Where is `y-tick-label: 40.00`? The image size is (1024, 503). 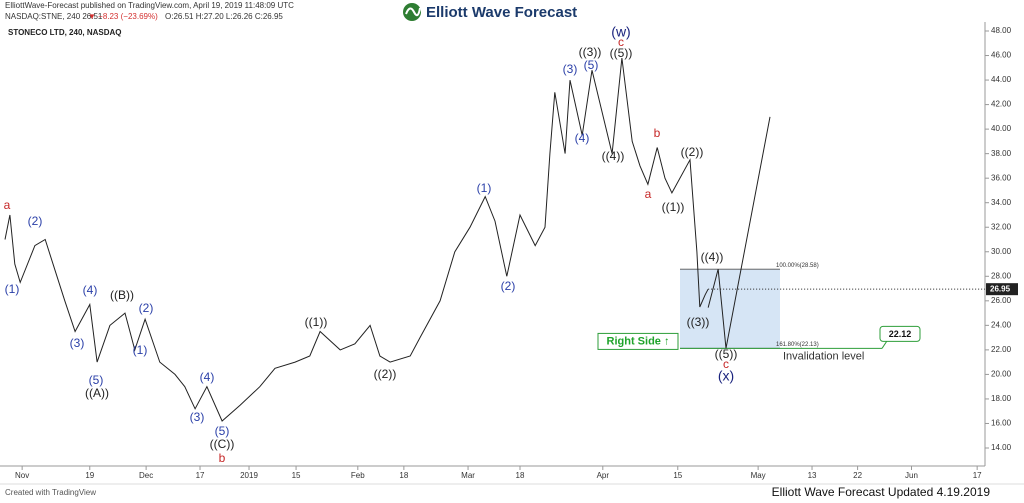 y-tick-label: 40.00 is located at coordinates (1001, 128).